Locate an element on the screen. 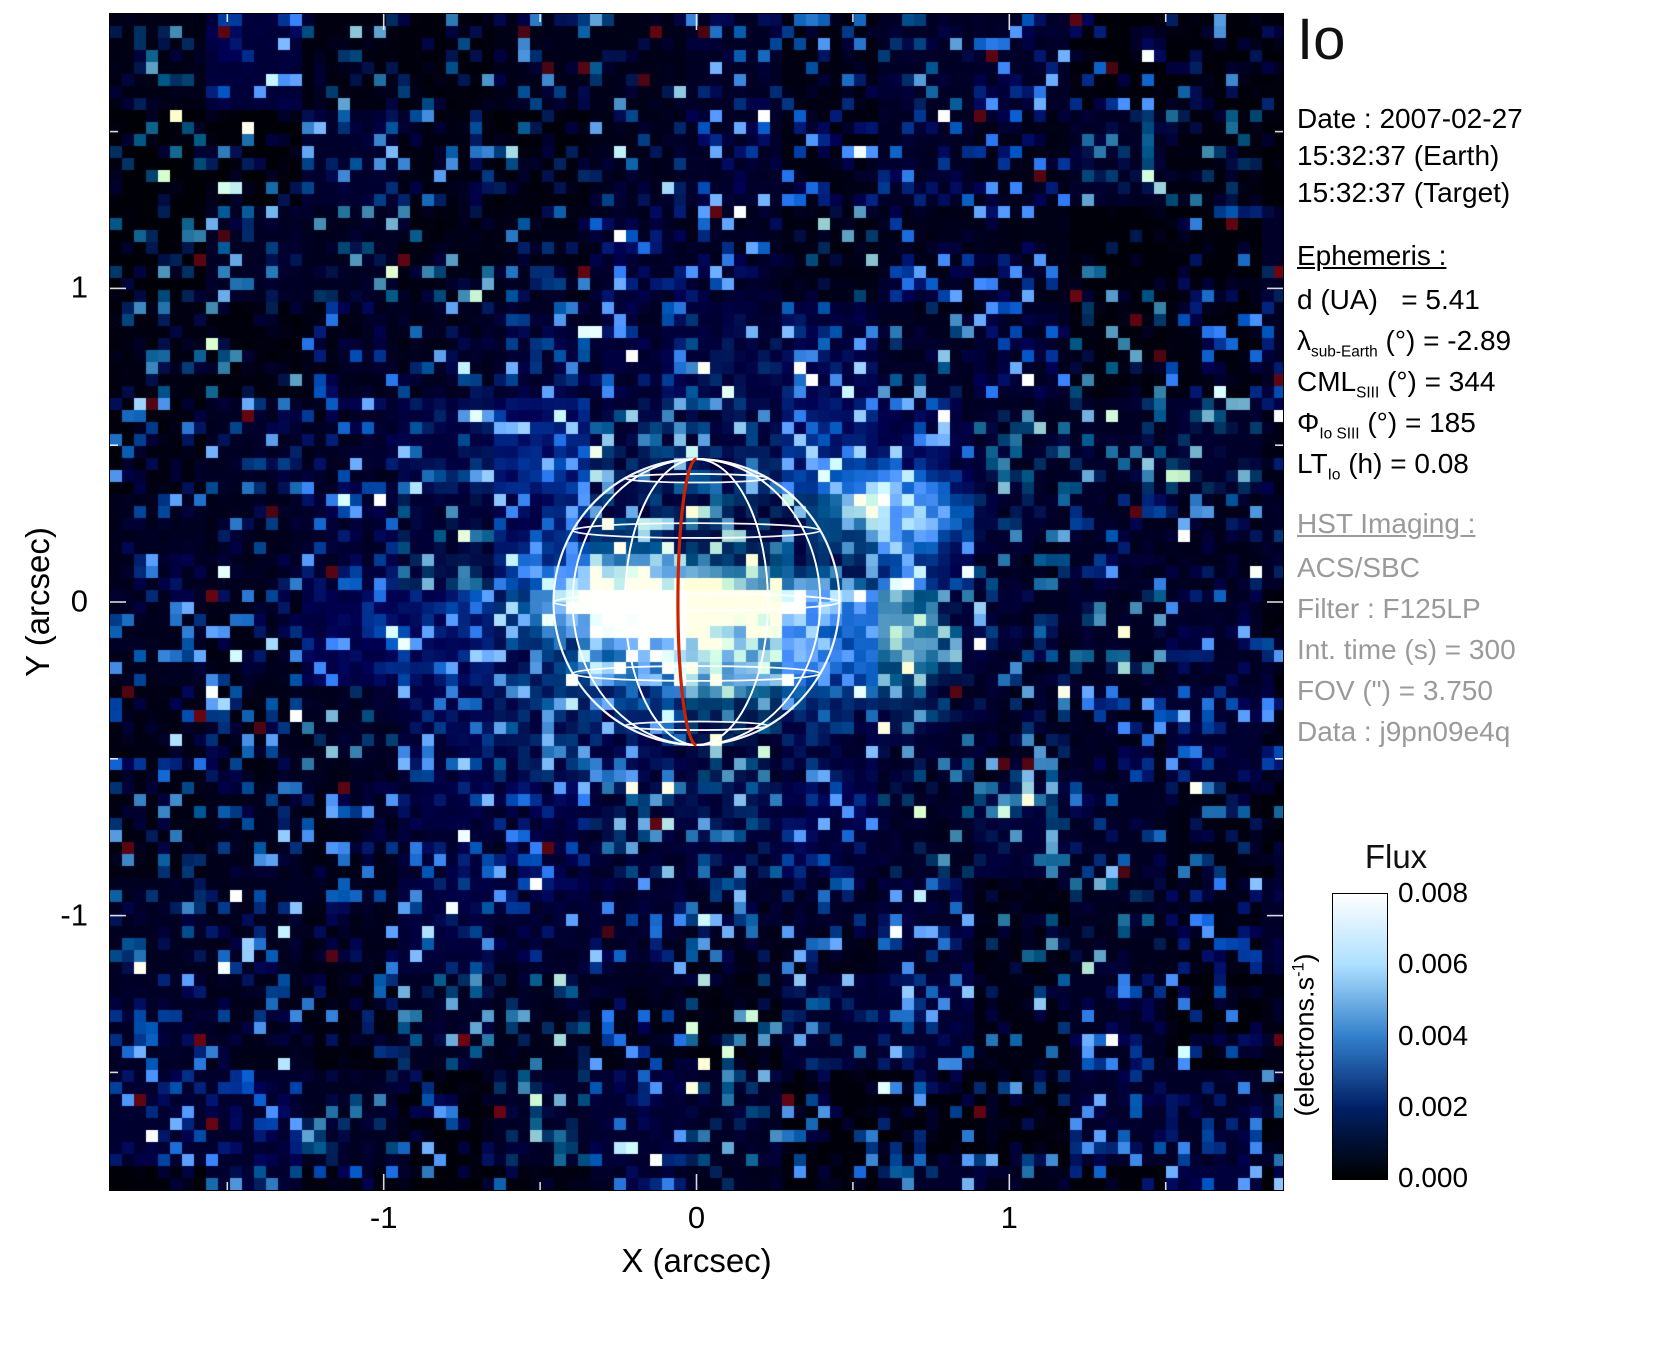 The width and height of the screenshot is (1656, 1367). ephemeris-row: d (UA) = 5.41 is located at coordinates (1404, 304).